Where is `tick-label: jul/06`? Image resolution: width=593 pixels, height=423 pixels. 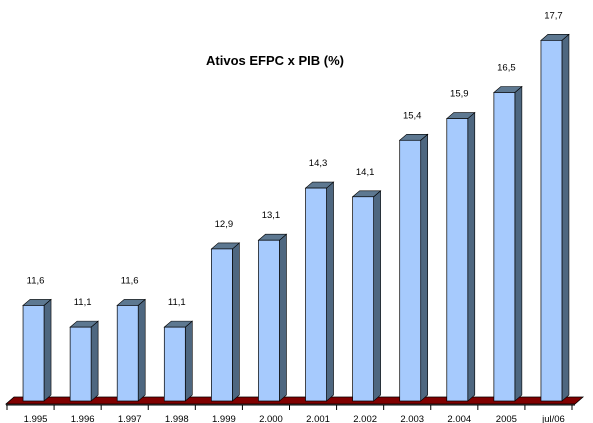
tick-label: jul/06 is located at coordinates (553, 418).